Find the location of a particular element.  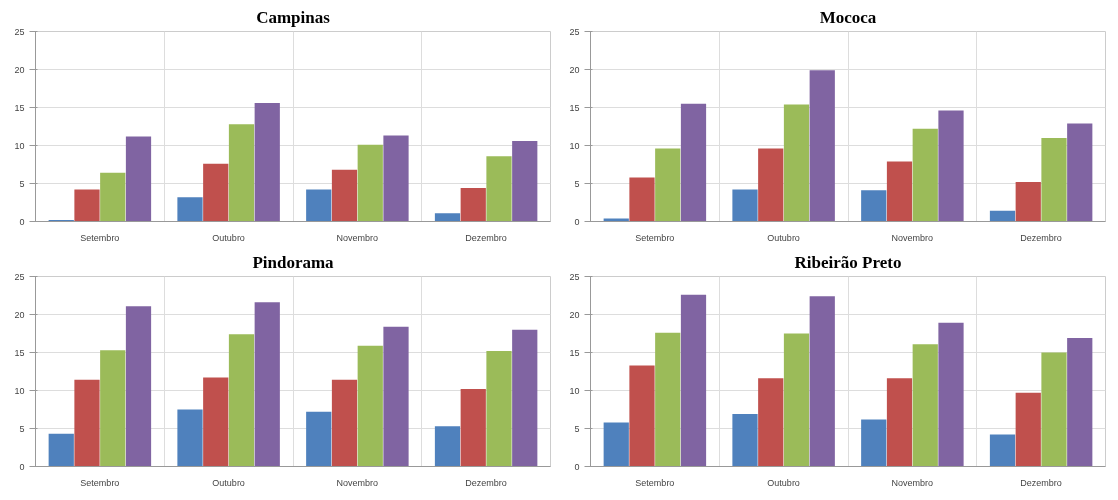

chart-title: Pindorama is located at coordinates (293, 262).